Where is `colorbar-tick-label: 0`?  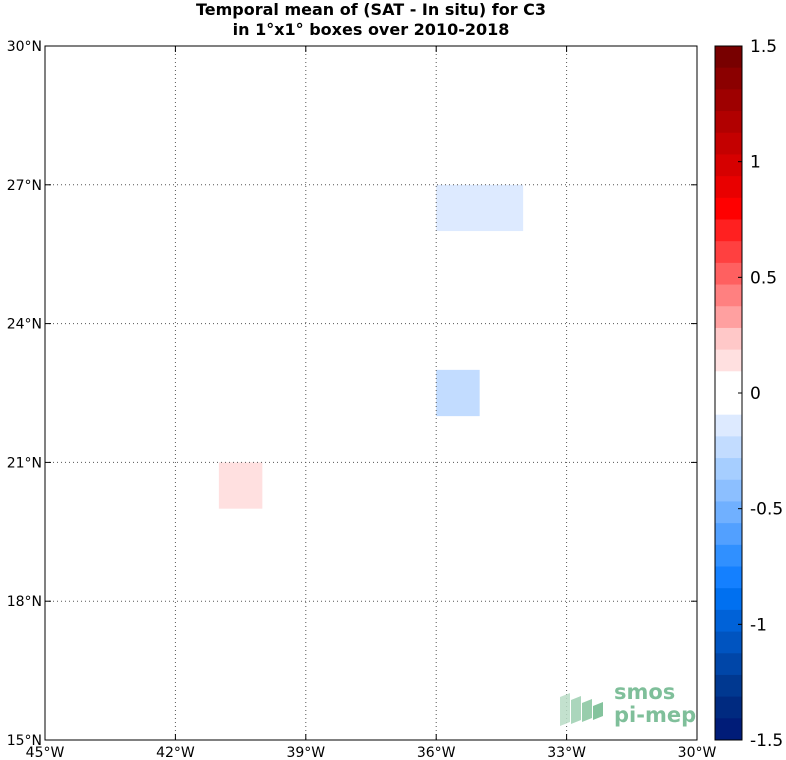 colorbar-tick-label: 0 is located at coordinates (755, 394).